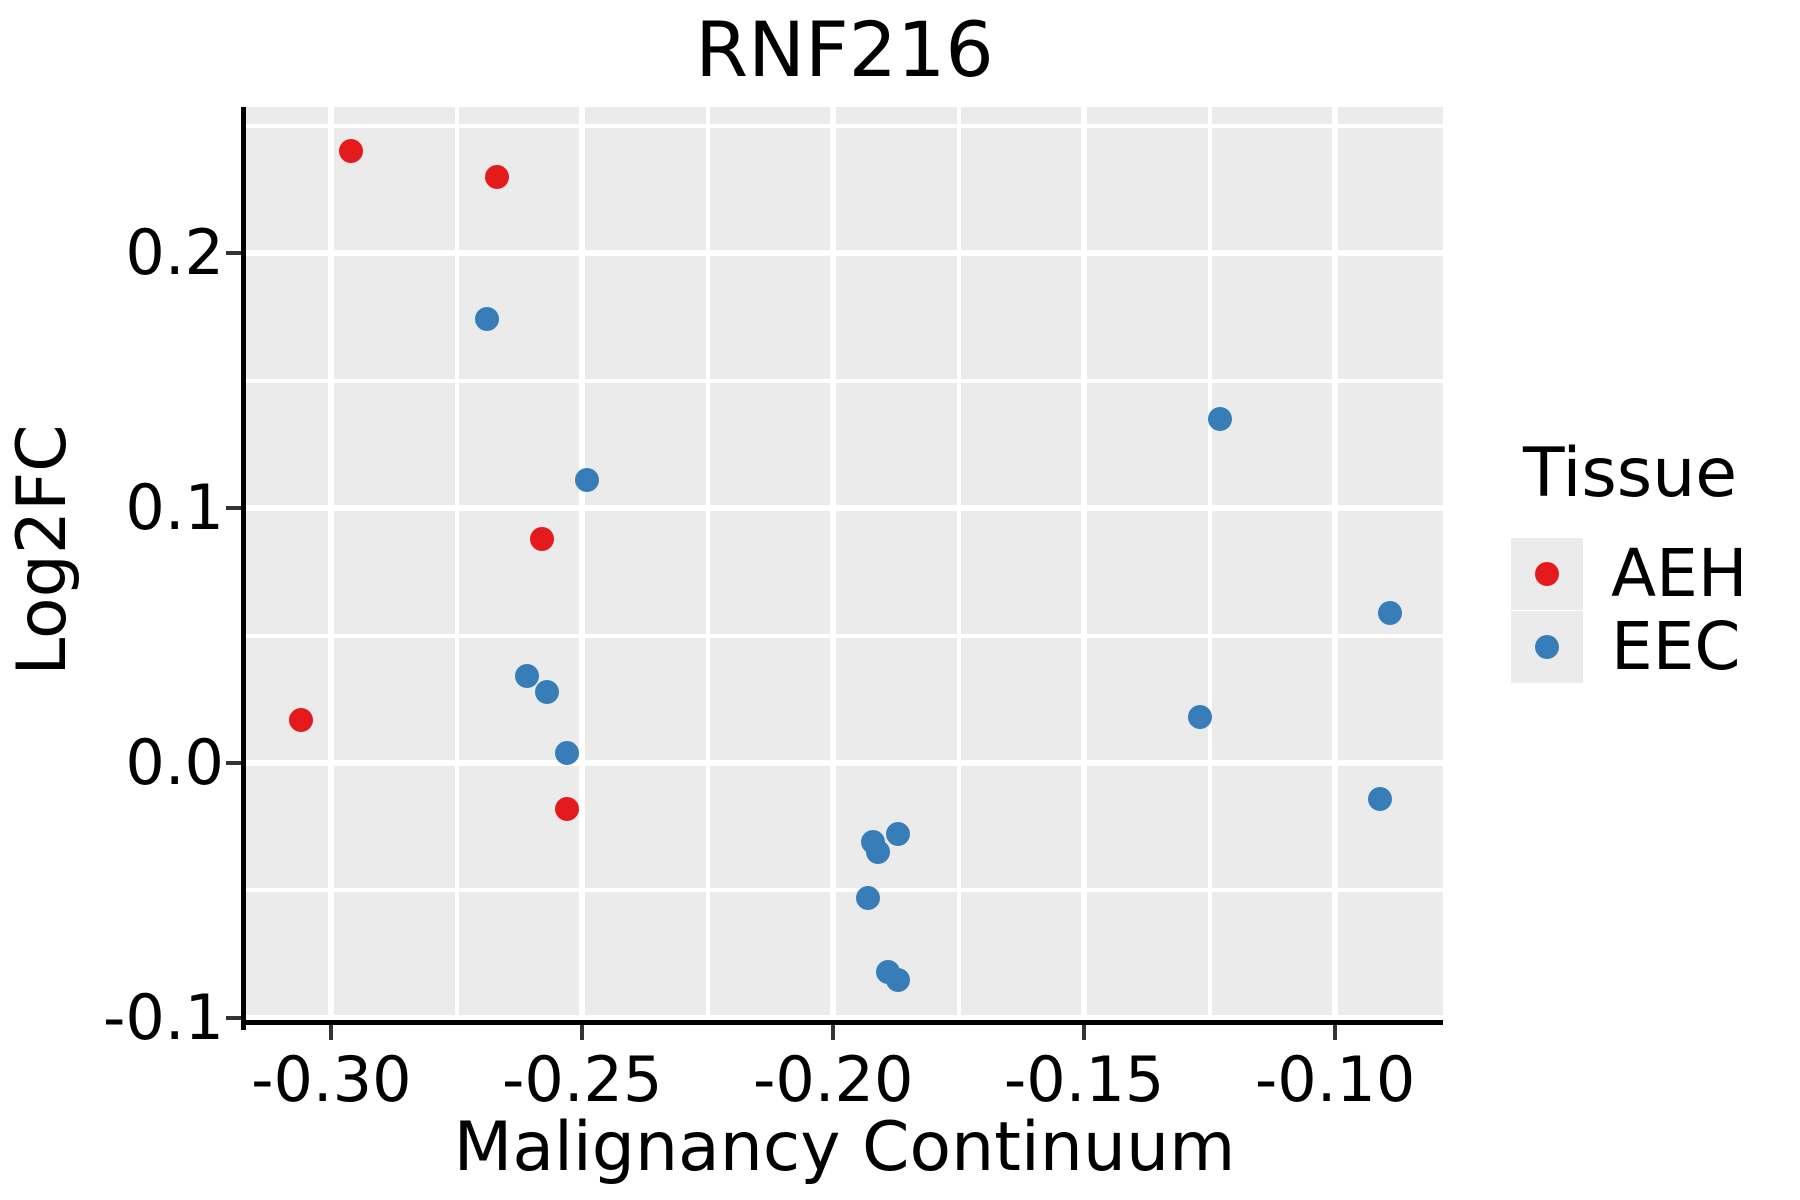  I want to click on y-tick-label: 0.1, so click(174, 508).